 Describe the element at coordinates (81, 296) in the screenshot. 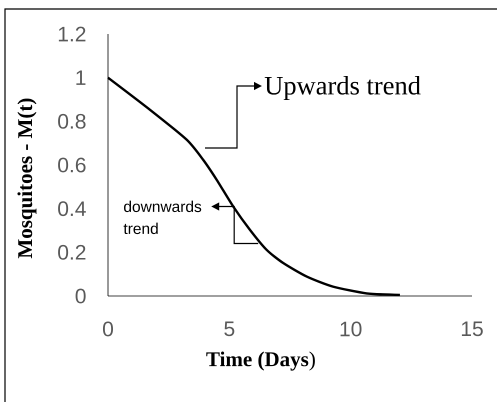

I see `y-tick-label: 0` at that location.